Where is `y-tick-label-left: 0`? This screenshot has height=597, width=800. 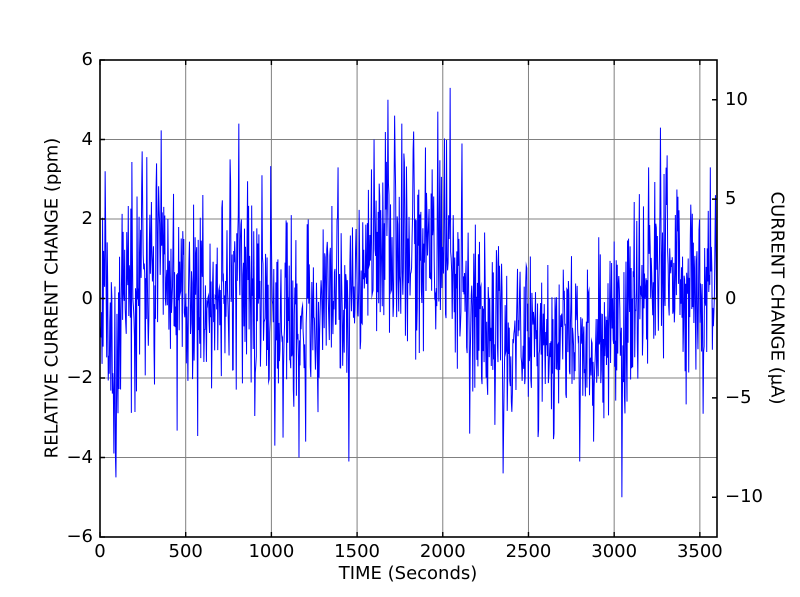 y-tick-label-left: 0 is located at coordinates (87, 298).